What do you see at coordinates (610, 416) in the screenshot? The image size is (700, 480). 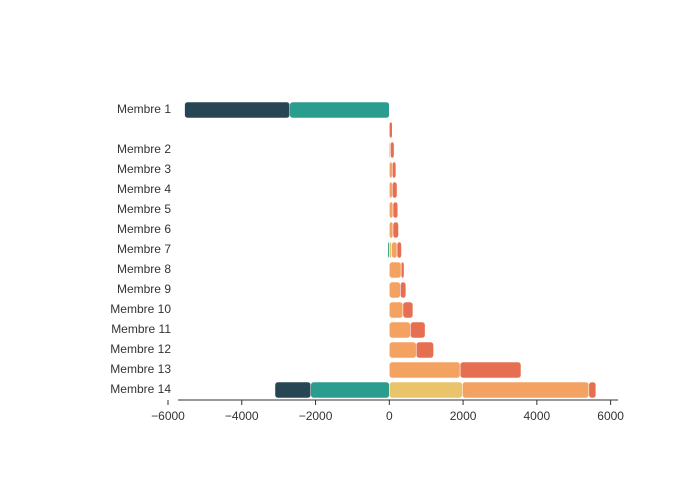 I see `x-tick-label: 6000` at bounding box center [610, 416].